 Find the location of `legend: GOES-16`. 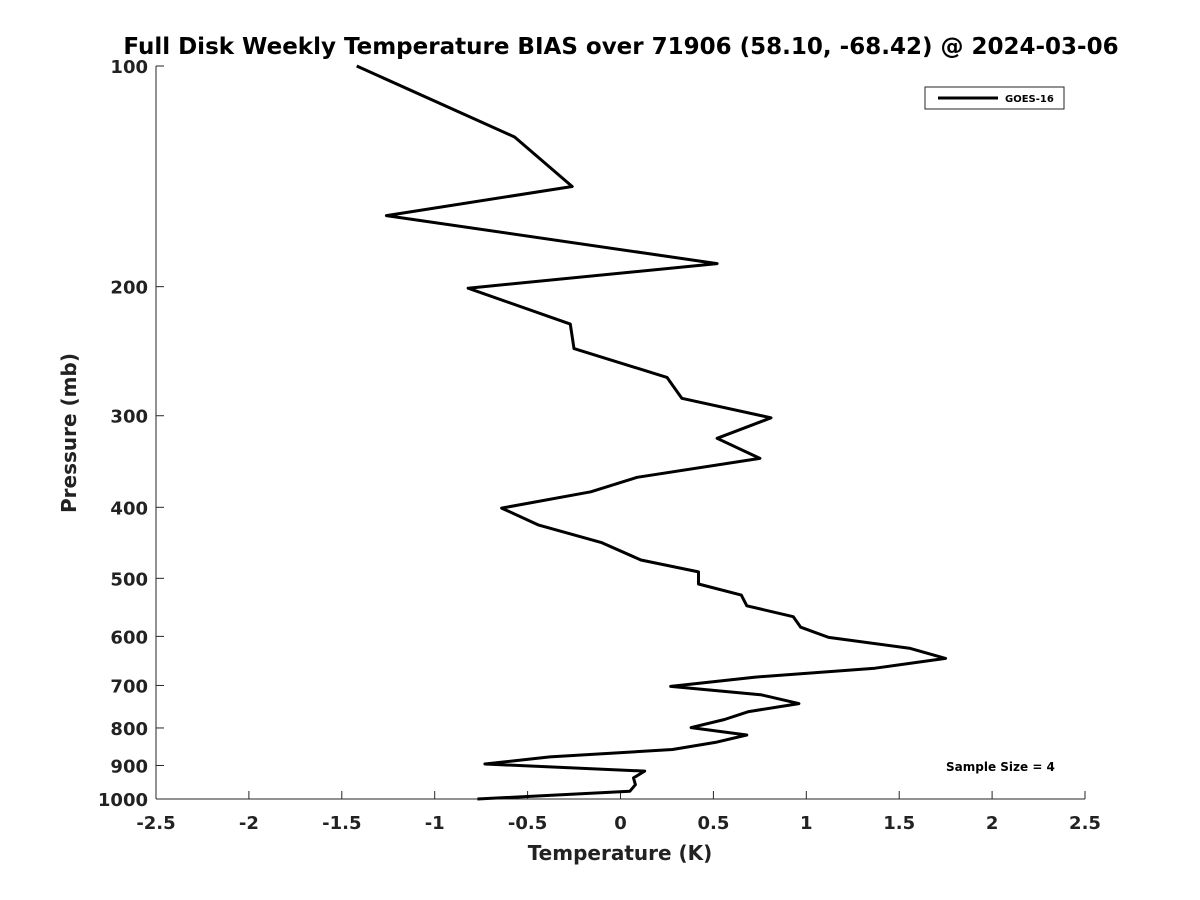

legend: GOES-16 is located at coordinates (994, 98).